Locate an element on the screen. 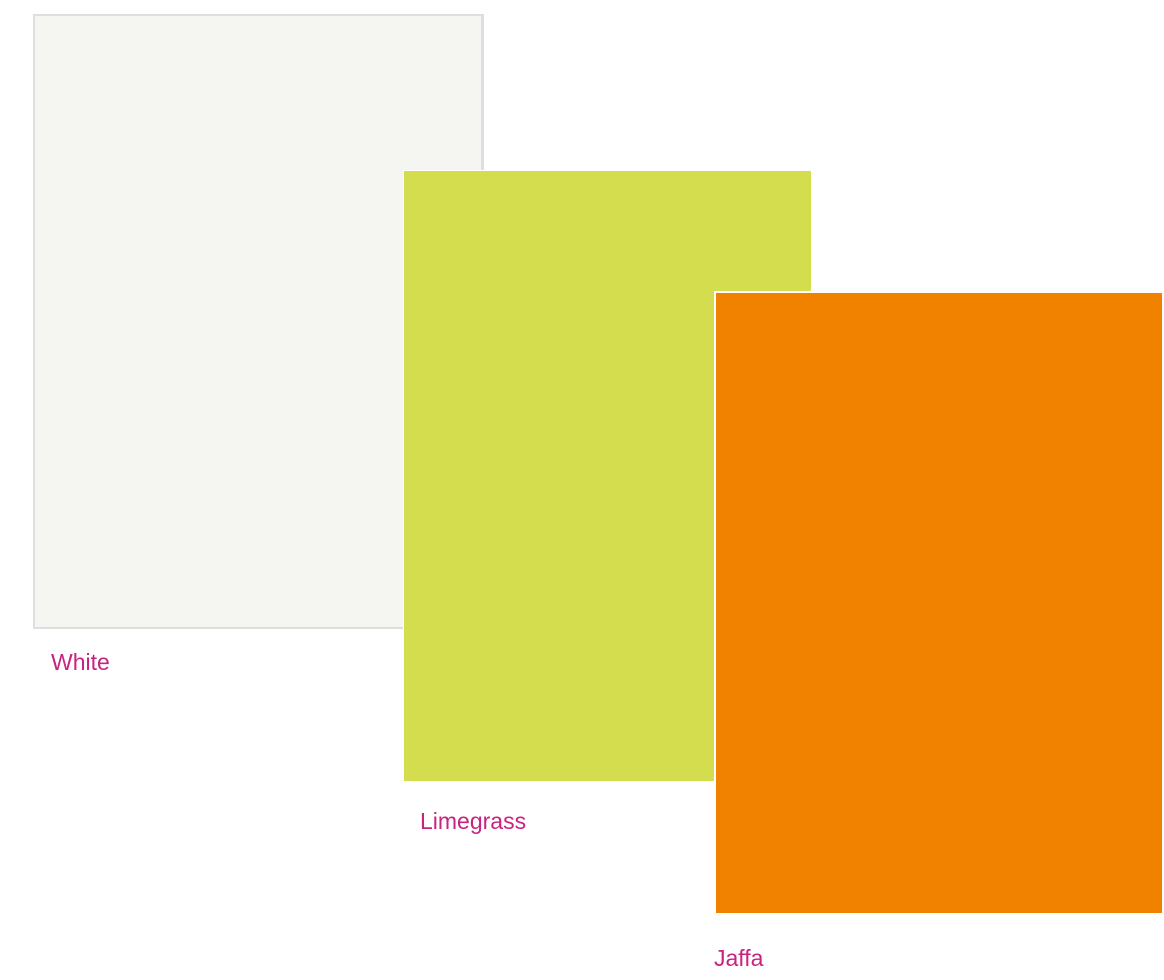 Image resolution: width=1164 pixels, height=980 pixels. jaffa-swatch-label: Jaffa is located at coordinates (739, 958).